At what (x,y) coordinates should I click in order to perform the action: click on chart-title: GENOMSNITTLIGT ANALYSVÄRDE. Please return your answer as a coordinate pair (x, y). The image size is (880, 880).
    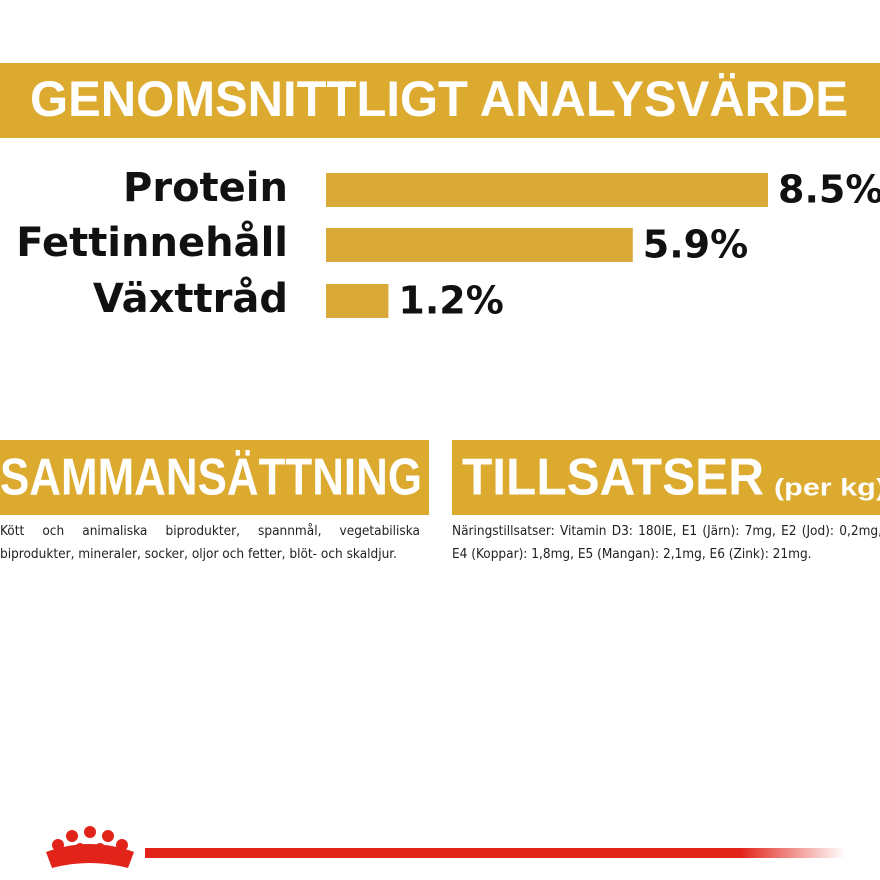
    Looking at the image, I should click on (439, 99).